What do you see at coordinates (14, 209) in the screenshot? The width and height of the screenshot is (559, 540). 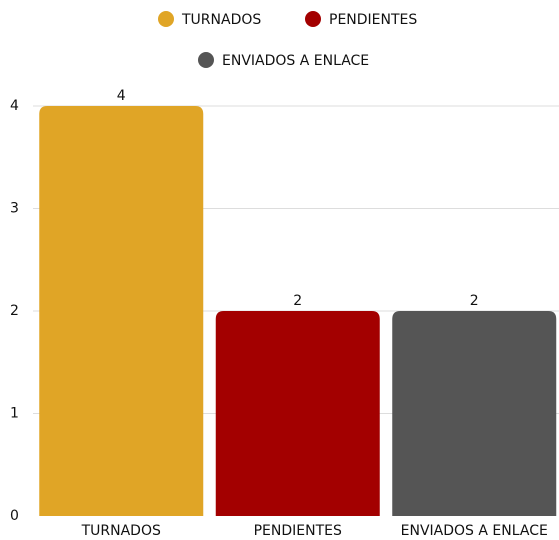 I see `y-tick-label: 3` at bounding box center [14, 209].